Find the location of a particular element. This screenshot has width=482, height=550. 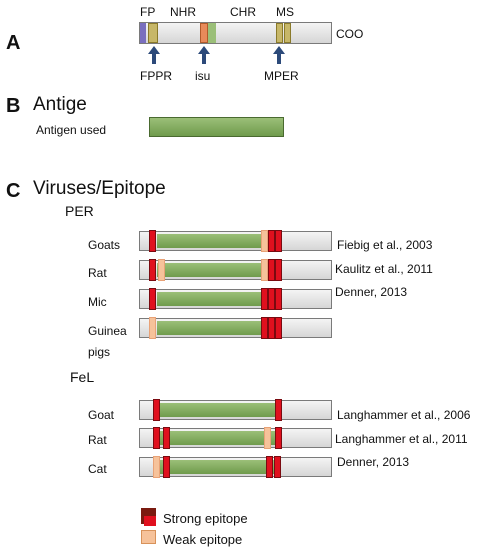

antigen-bar is located at coordinates (216, 127).